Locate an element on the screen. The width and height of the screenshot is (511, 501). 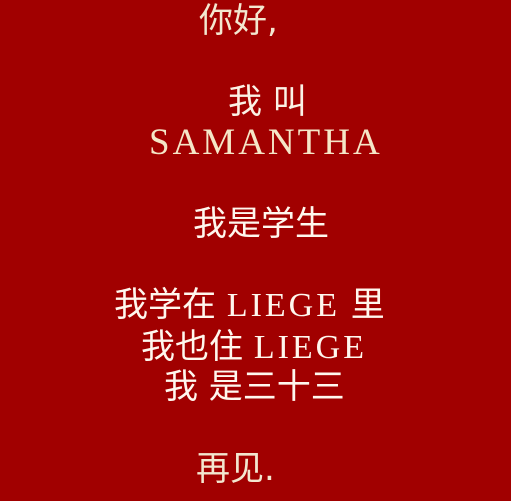
study-location-line: 我学在 LIEGE 里 is located at coordinates (249, 305).